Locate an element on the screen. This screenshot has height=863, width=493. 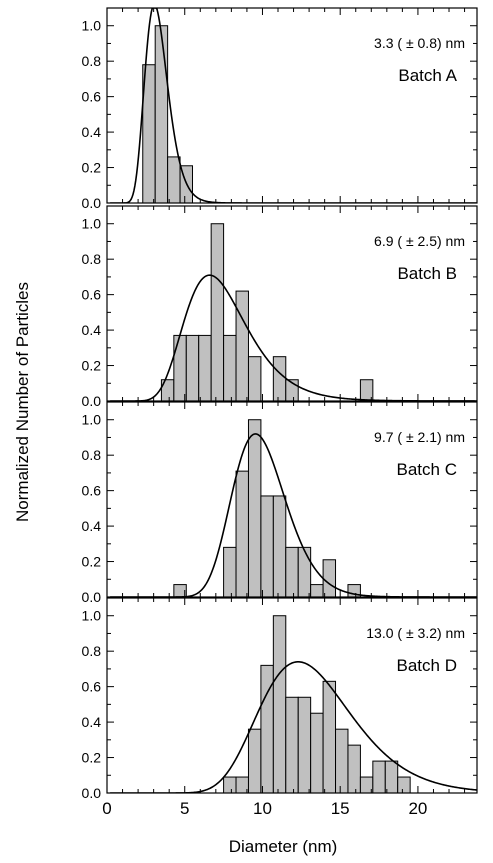
size-annotation: 6.9 ( ± 2.5) nm is located at coordinates (419, 241).